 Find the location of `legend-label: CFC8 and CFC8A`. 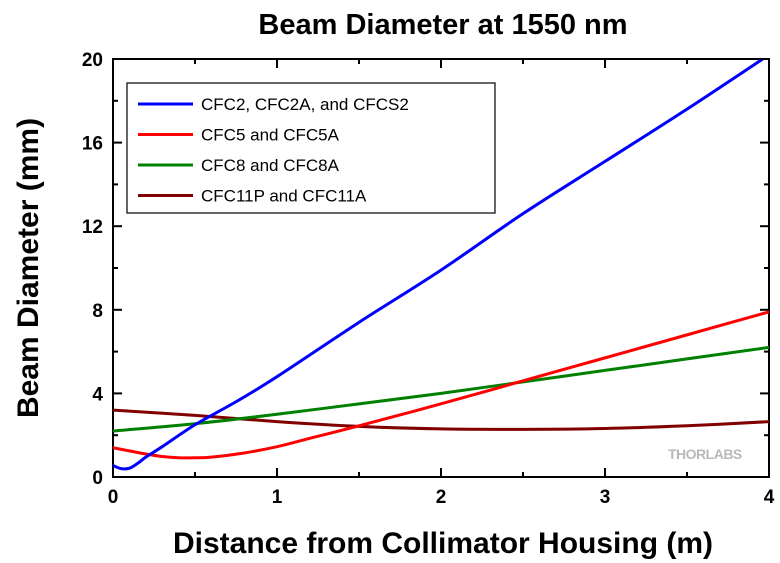

legend-label: CFC8 and CFC8A is located at coordinates (270, 165).